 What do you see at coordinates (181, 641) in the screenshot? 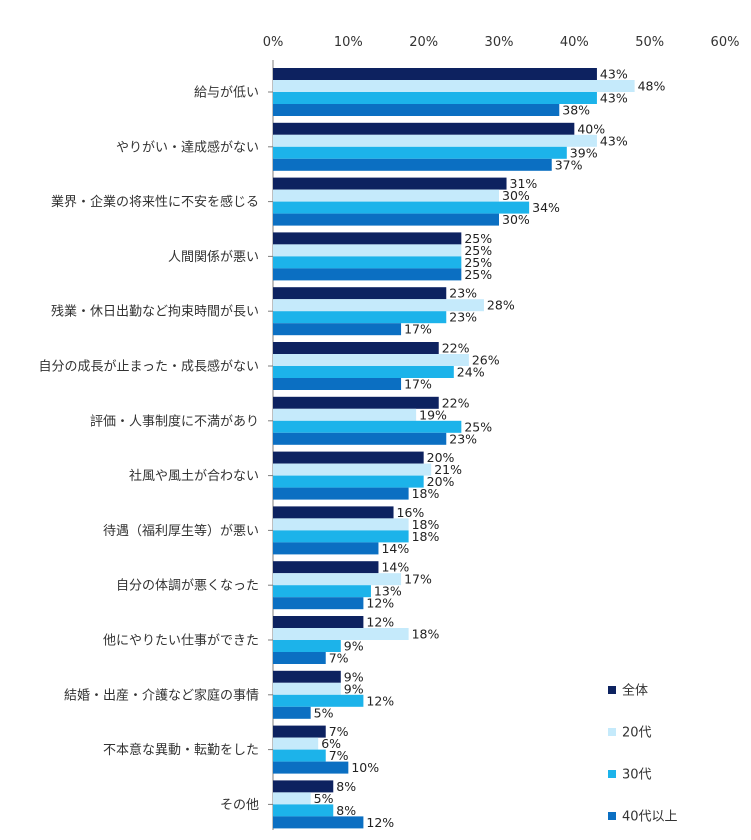
I see `category-label: 他にやりたい仕事ができた` at bounding box center [181, 641].